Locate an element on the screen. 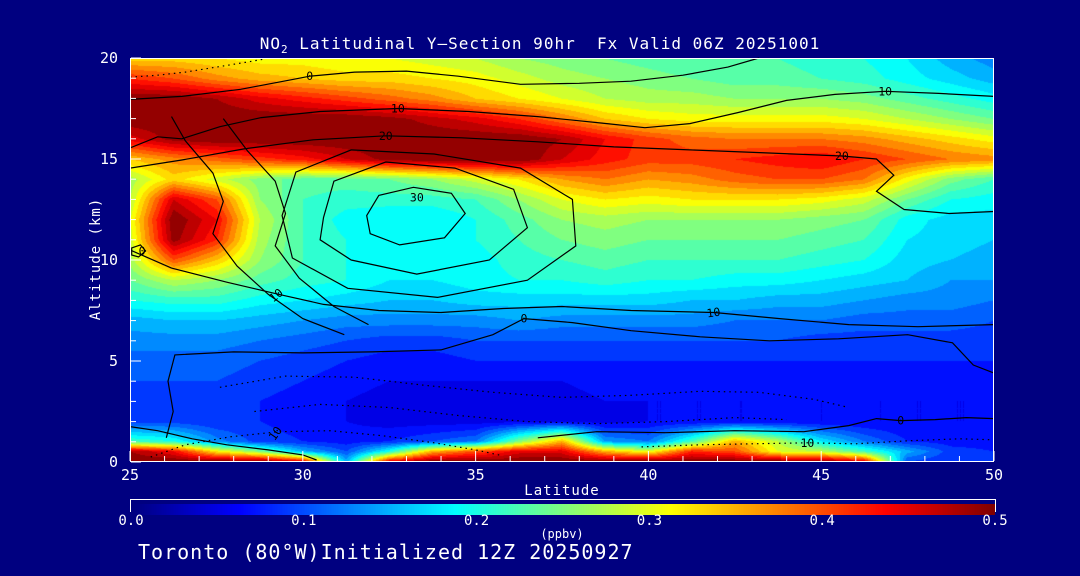 The width and height of the screenshot is (1080, 576). y-tick-label: 5 is located at coordinates (113, 361).